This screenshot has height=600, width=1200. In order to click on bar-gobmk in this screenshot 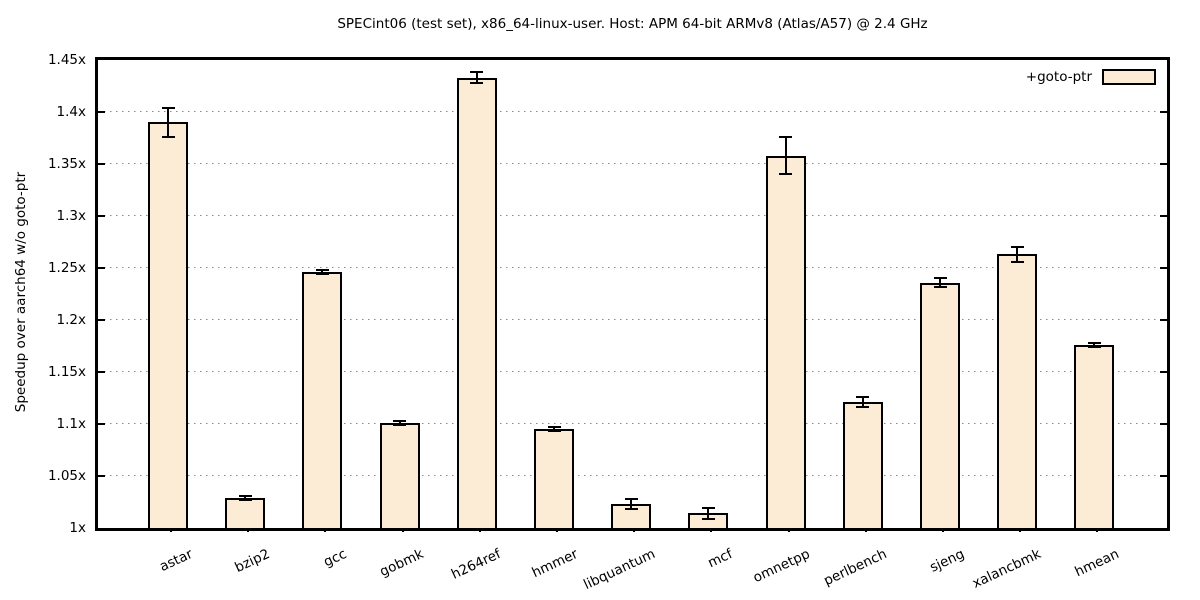, I will do `click(399, 475)`.